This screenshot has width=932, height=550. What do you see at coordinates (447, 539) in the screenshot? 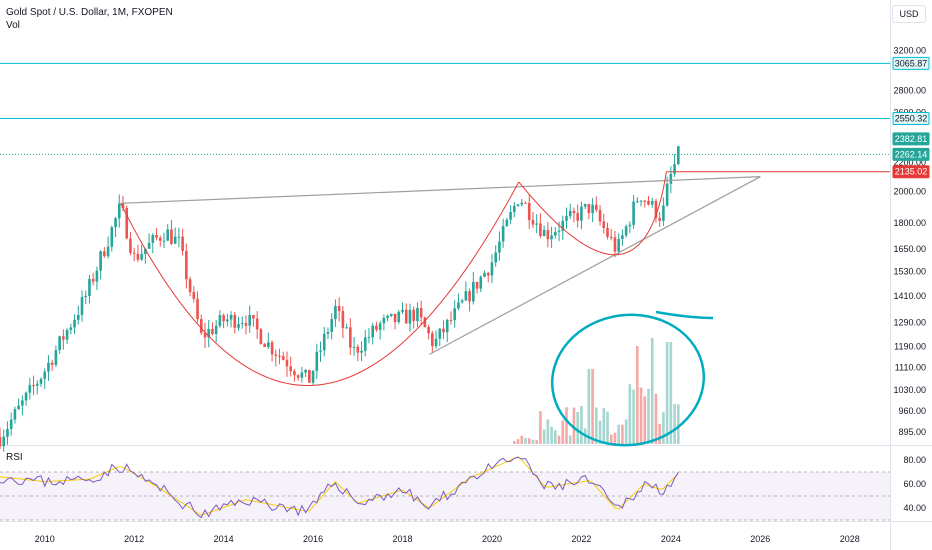
I see `time-axis: 2010 2012 2014 2016 2018 2020 2022 2024 2026 2028` at bounding box center [447, 539].